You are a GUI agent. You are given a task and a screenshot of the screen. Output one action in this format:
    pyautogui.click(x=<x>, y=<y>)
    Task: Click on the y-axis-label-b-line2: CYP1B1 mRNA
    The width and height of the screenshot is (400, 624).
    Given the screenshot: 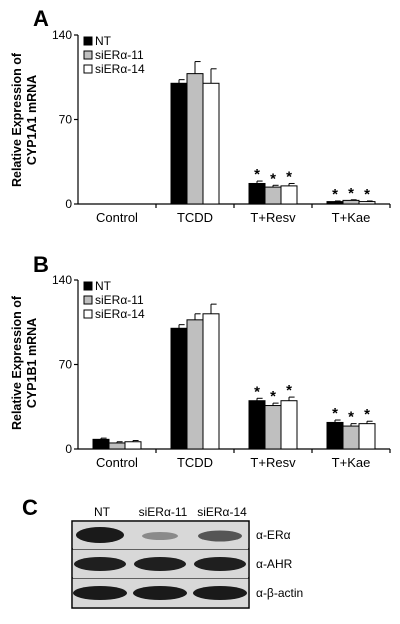 What is the action you would take?
    pyautogui.click(x=32, y=363)
    